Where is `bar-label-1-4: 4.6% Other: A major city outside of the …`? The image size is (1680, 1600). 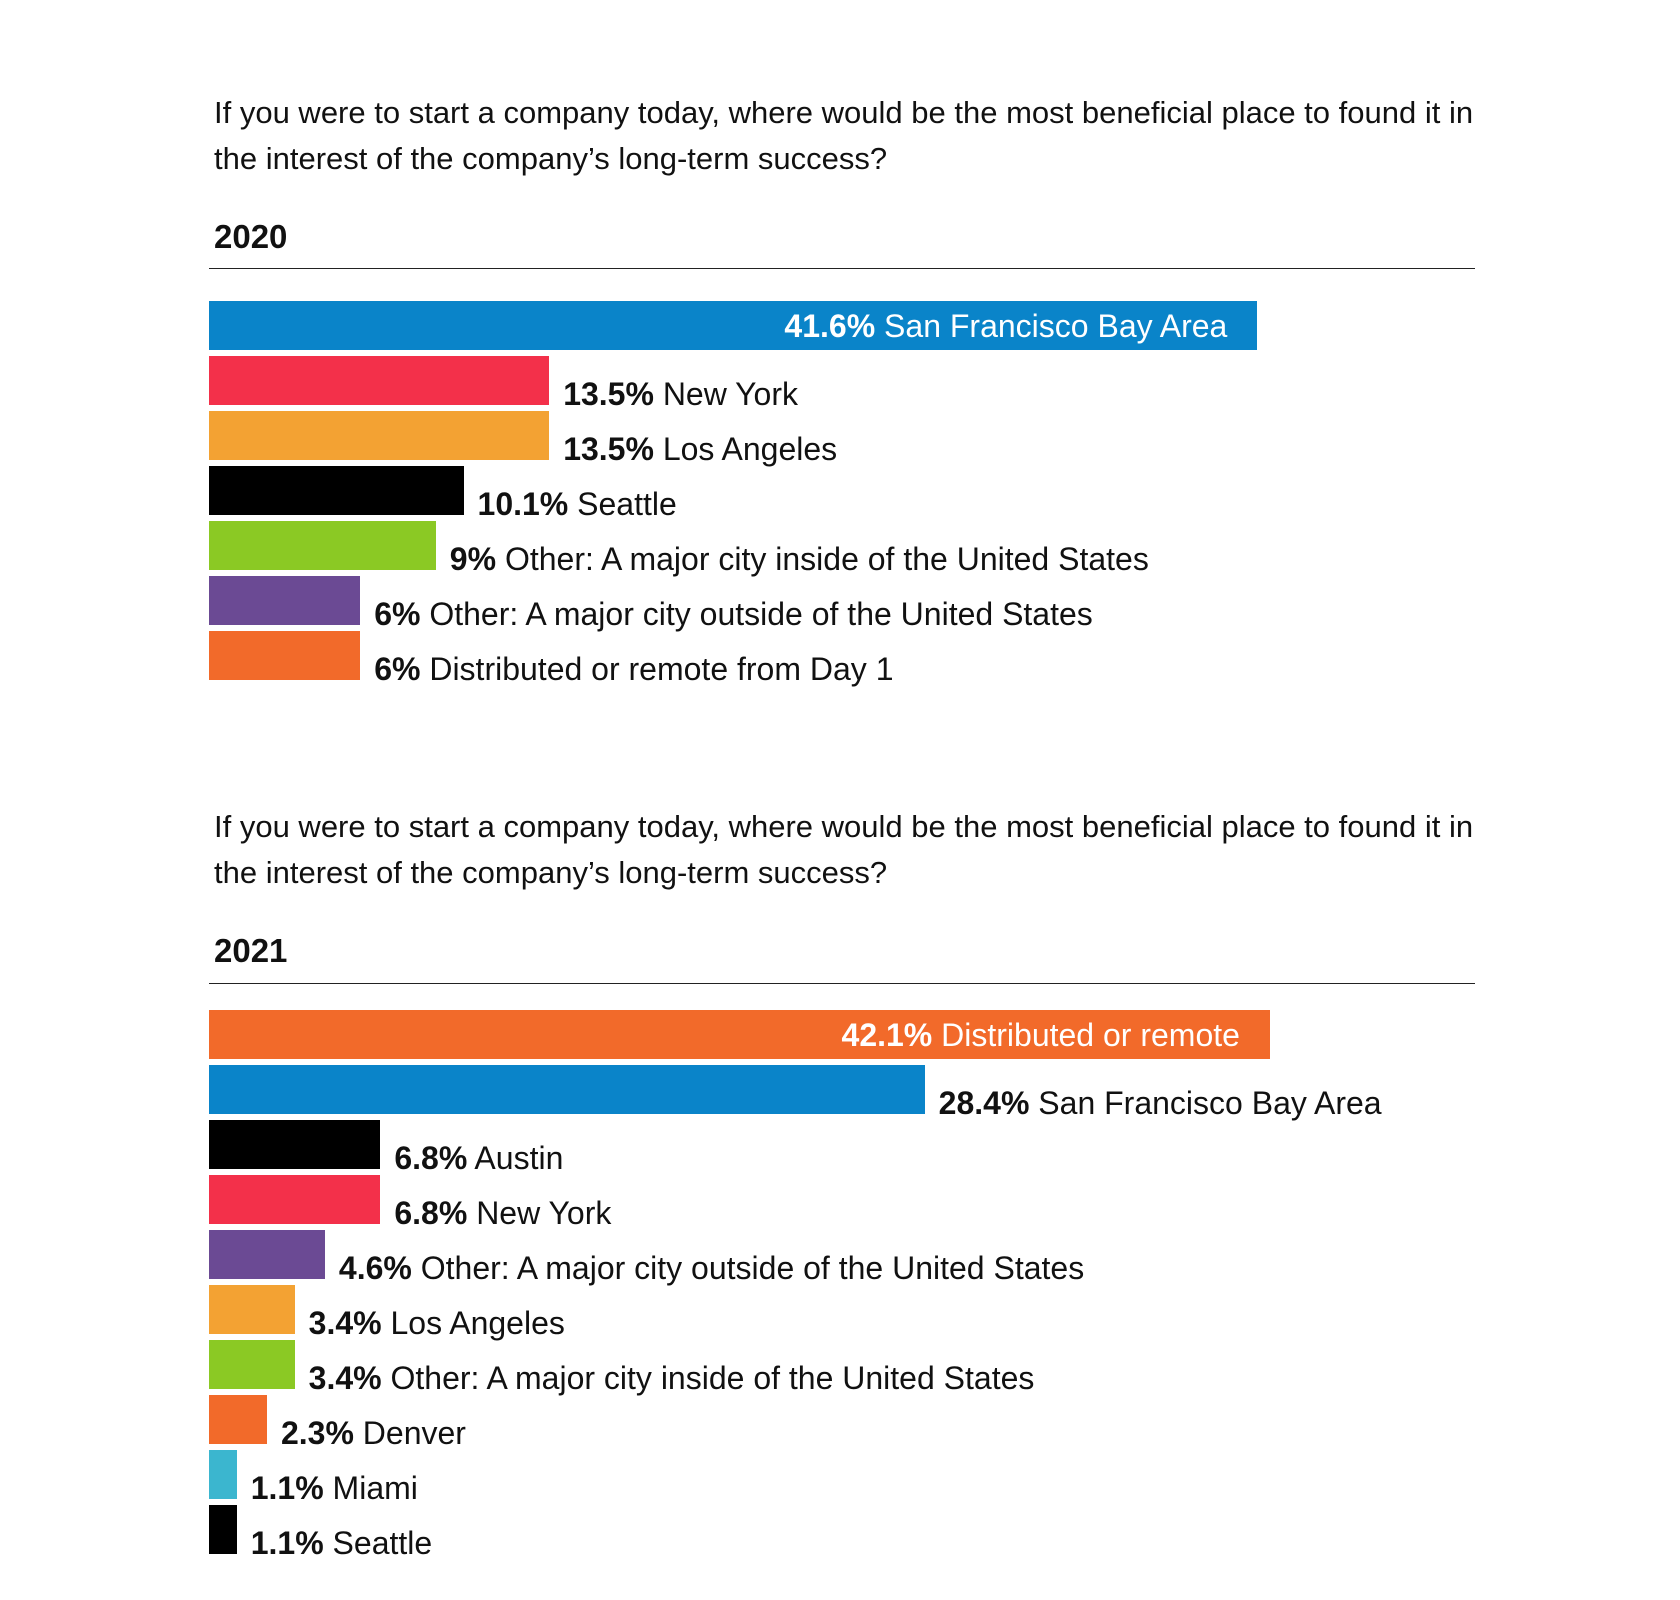 bar-label-1-4: 4.6% Other: A major city outside of the … is located at coordinates (711, 1268).